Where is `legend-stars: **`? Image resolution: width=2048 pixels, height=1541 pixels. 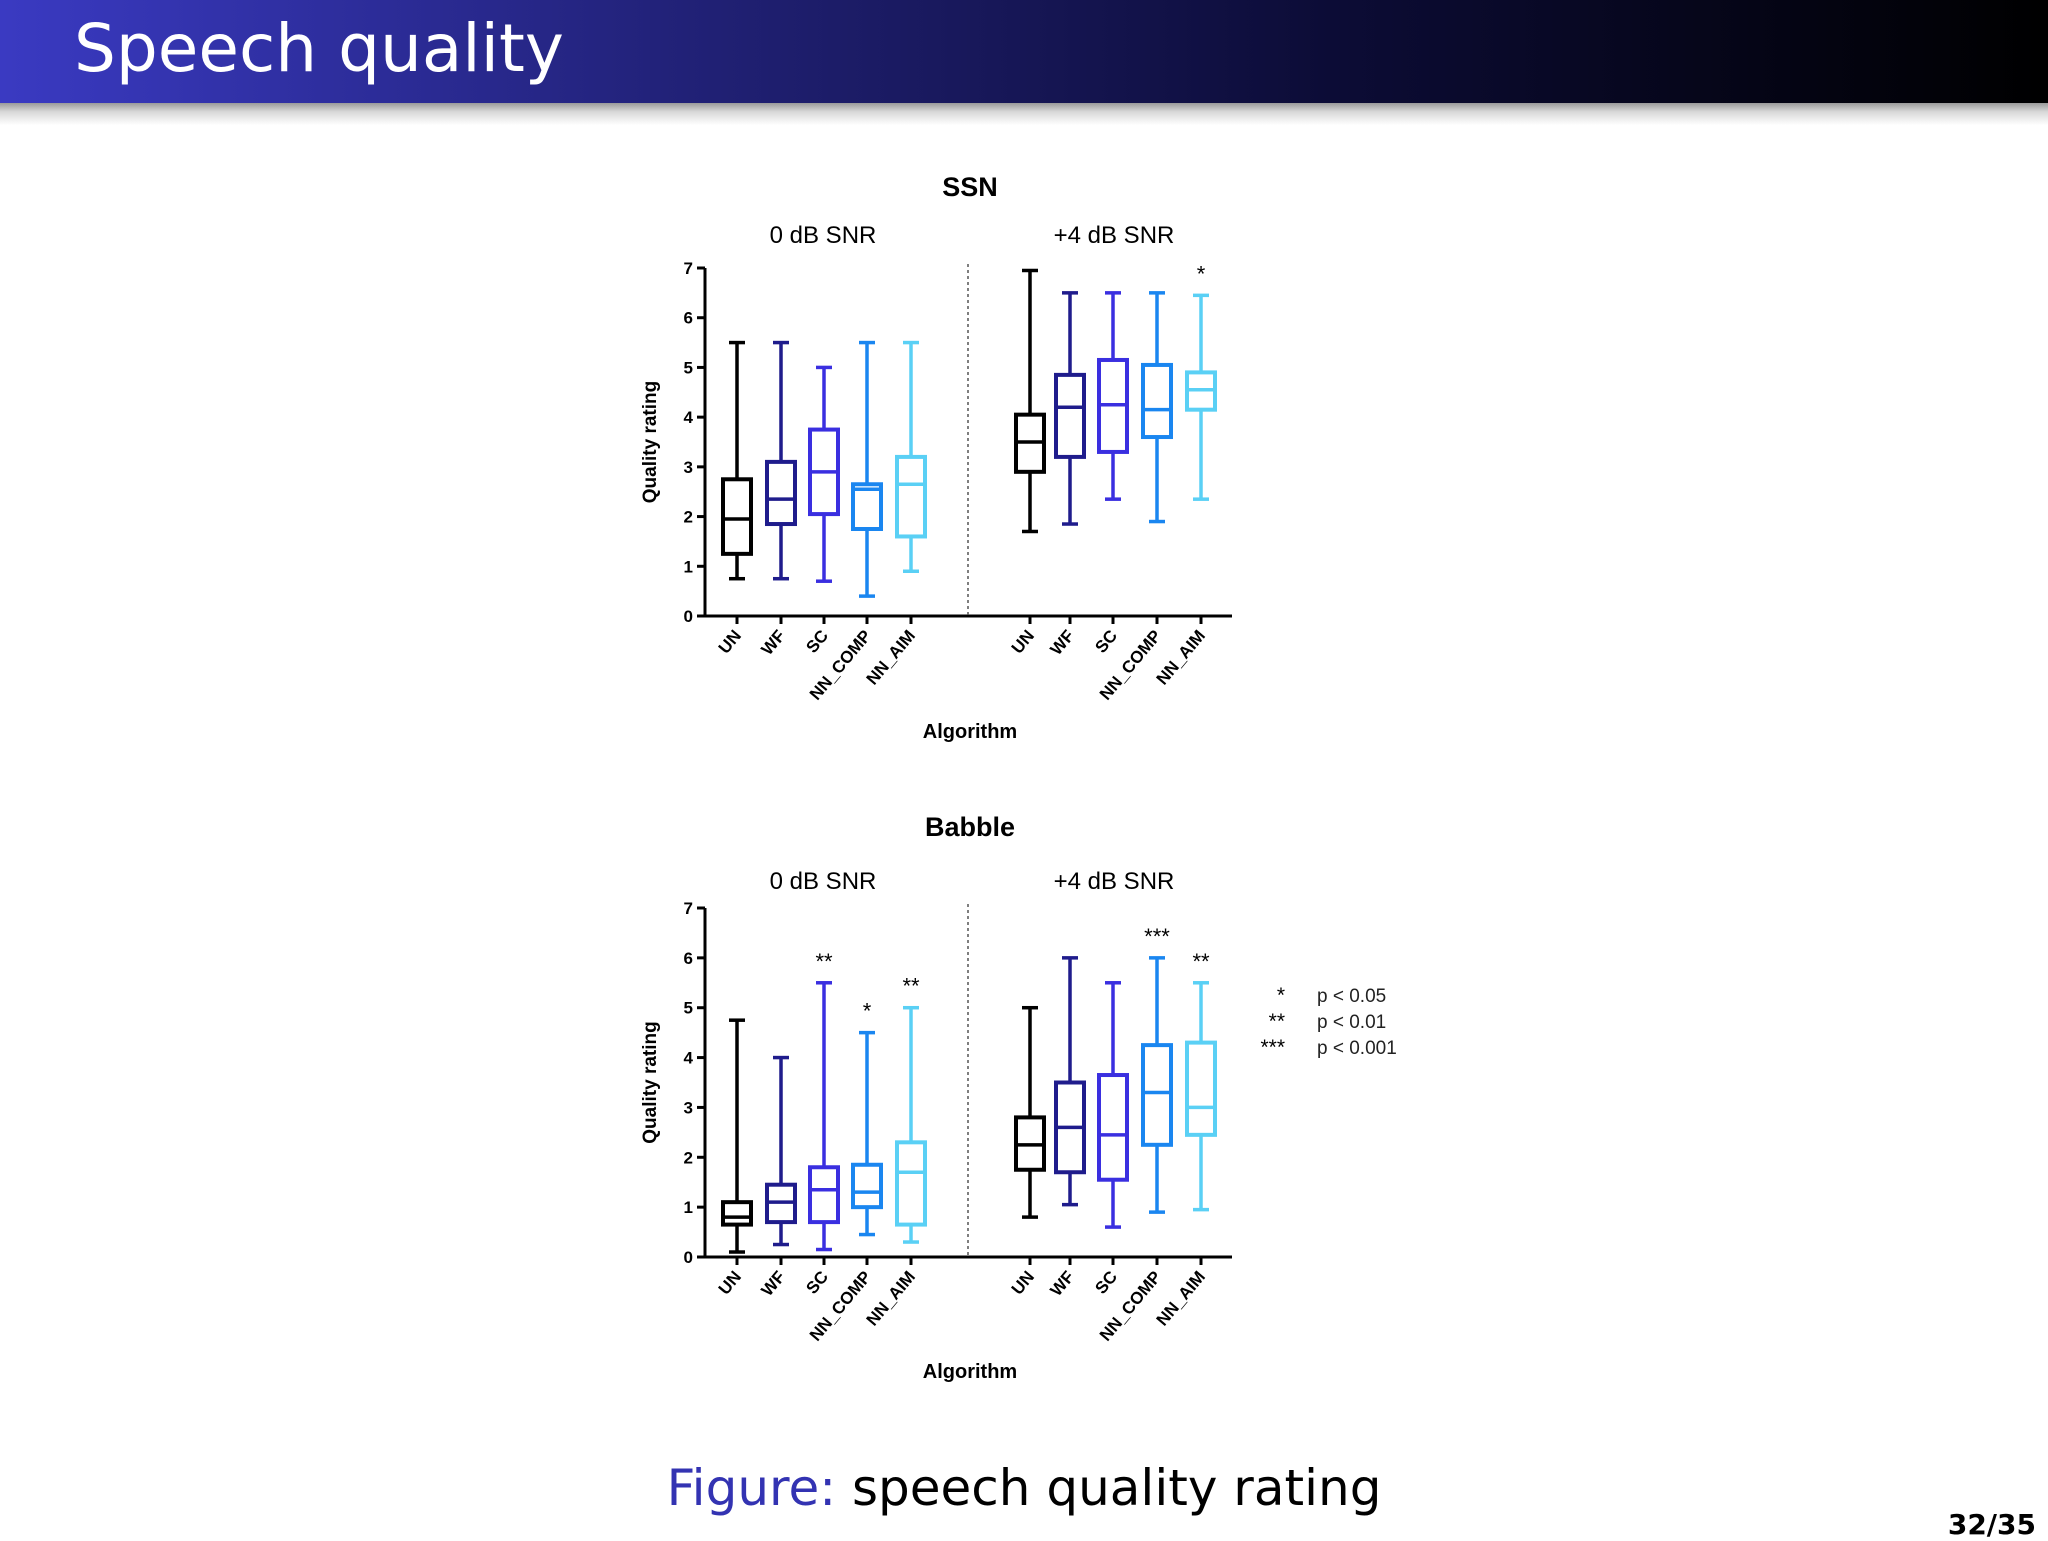 legend-stars: ** is located at coordinates (1277, 1021).